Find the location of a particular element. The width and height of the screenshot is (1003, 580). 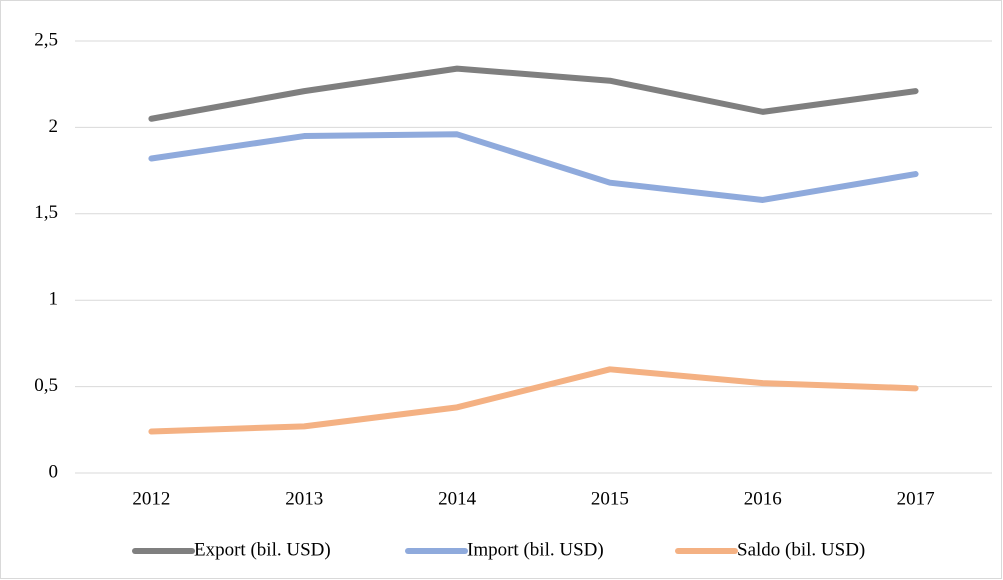

y-tick-label: 0,5 is located at coordinates (46, 385).